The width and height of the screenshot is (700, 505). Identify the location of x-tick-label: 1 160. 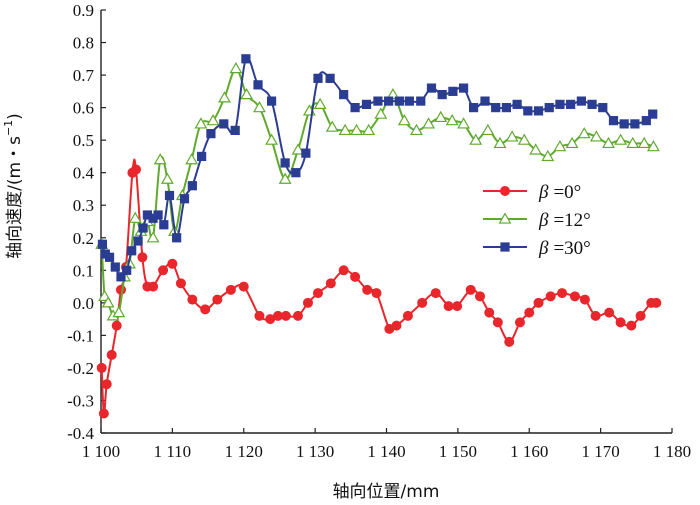
(529, 451).